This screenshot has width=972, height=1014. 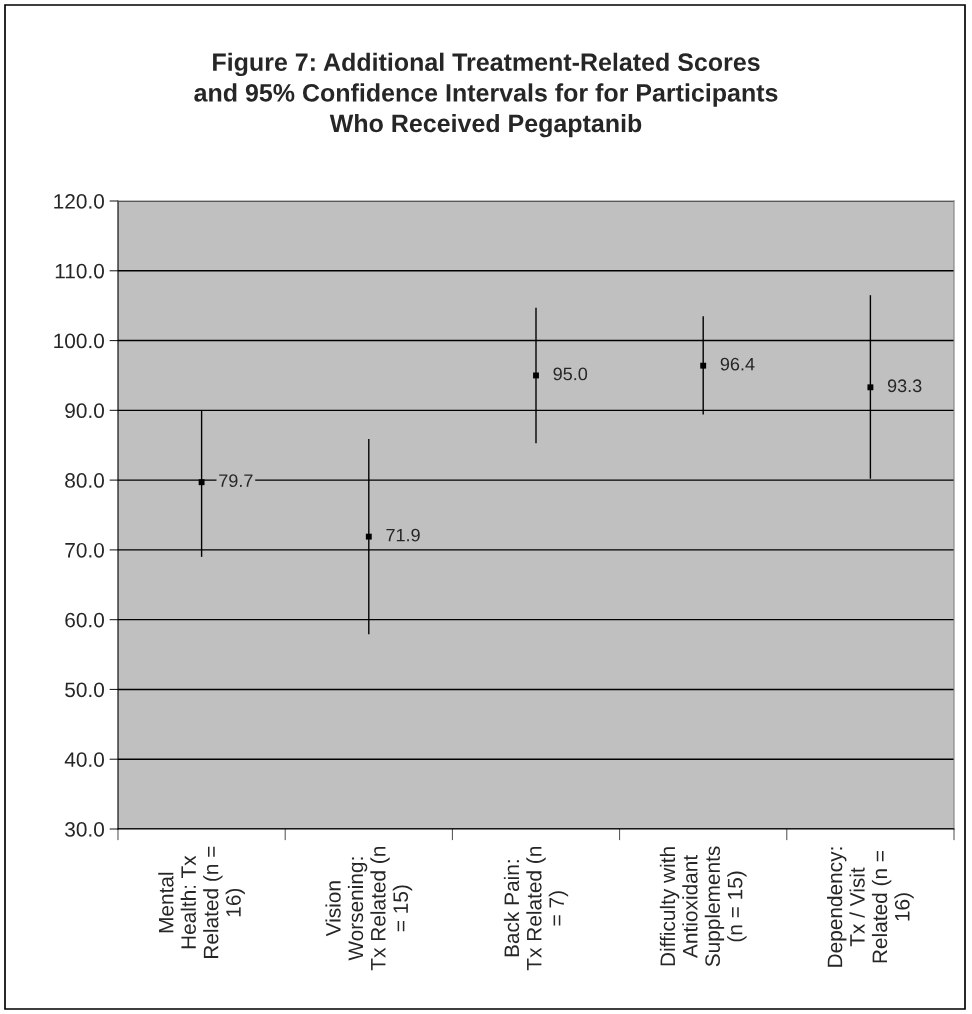 I want to click on x-tick-label: Difficulty with Antioxidant Supplements (n = 15), so click(x=703, y=906).